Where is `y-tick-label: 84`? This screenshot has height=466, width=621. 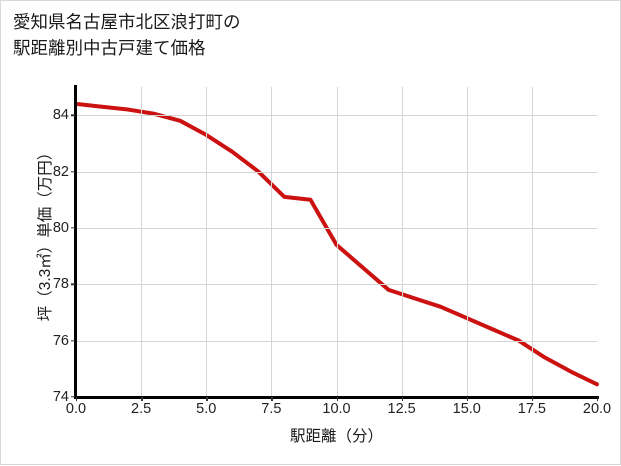 y-tick-label: 84 is located at coordinates (60, 115).